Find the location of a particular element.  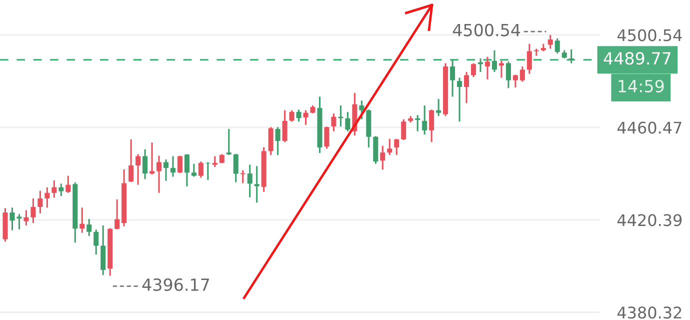

text: 14:59 is located at coordinates (641, 86).